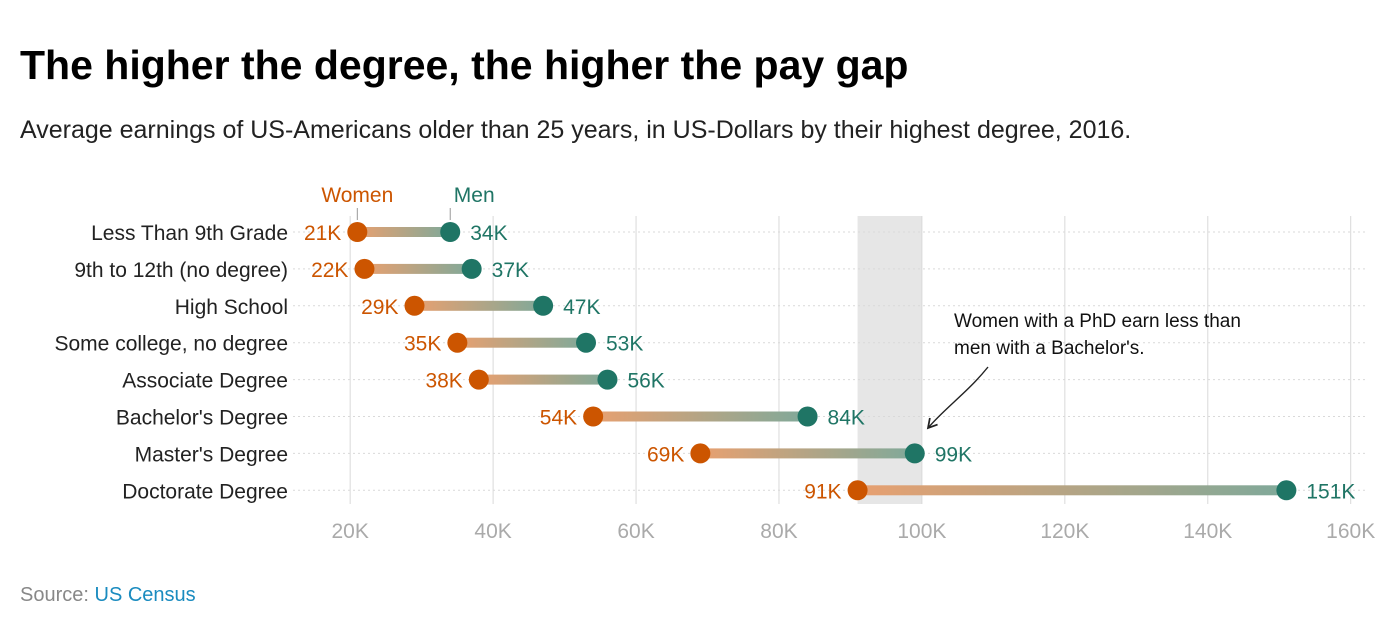  I want to click on men-value-label: 56K, so click(645, 381).